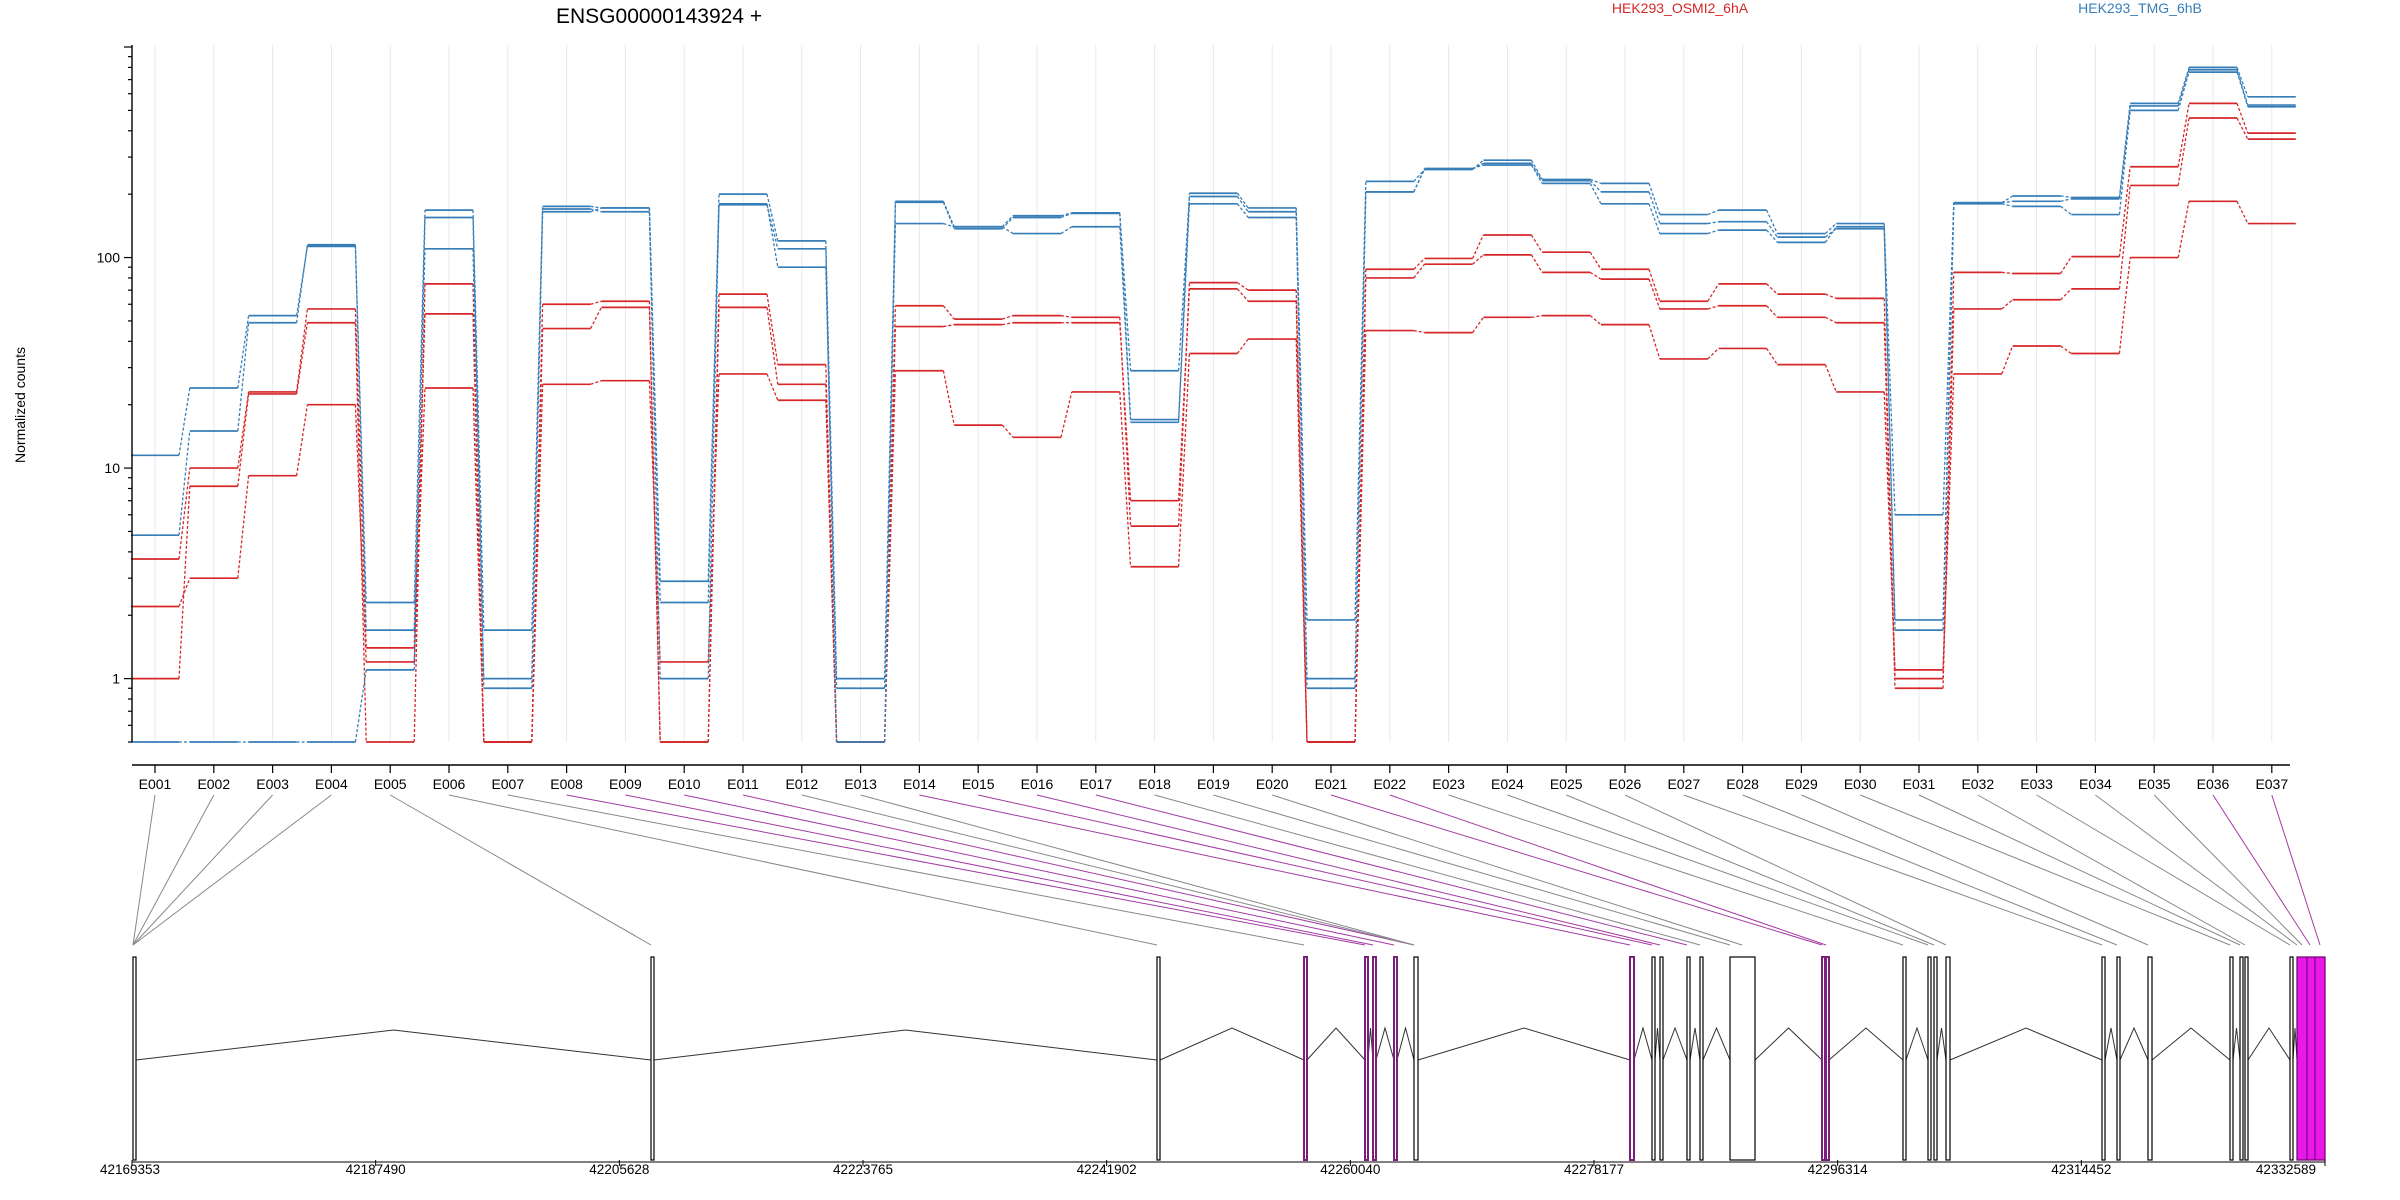 Image resolution: width=2400 pixels, height=1200 pixels. Describe the element at coordinates (2154, 784) in the screenshot. I see `exon-label-e035: E035` at that location.